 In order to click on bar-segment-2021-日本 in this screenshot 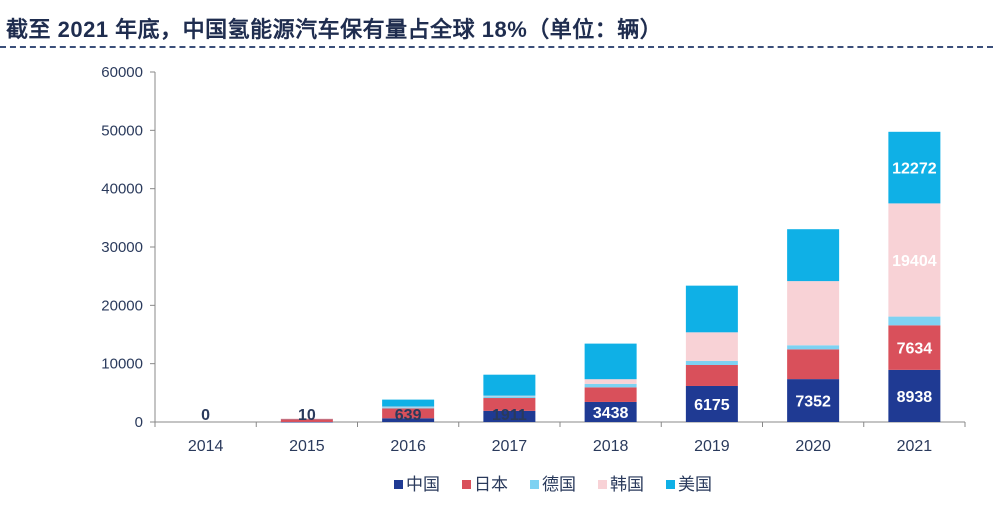, I will do `click(914, 347)`.